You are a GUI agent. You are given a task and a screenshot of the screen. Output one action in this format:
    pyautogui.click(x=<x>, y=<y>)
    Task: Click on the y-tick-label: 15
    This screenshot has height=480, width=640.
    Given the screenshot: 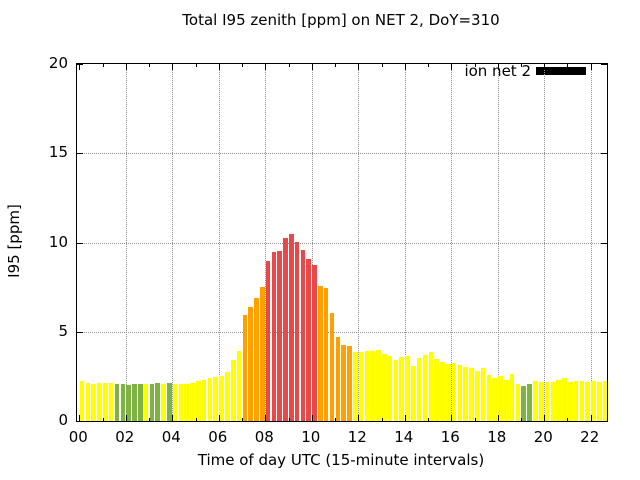 What is the action you would take?
    pyautogui.click(x=58, y=152)
    